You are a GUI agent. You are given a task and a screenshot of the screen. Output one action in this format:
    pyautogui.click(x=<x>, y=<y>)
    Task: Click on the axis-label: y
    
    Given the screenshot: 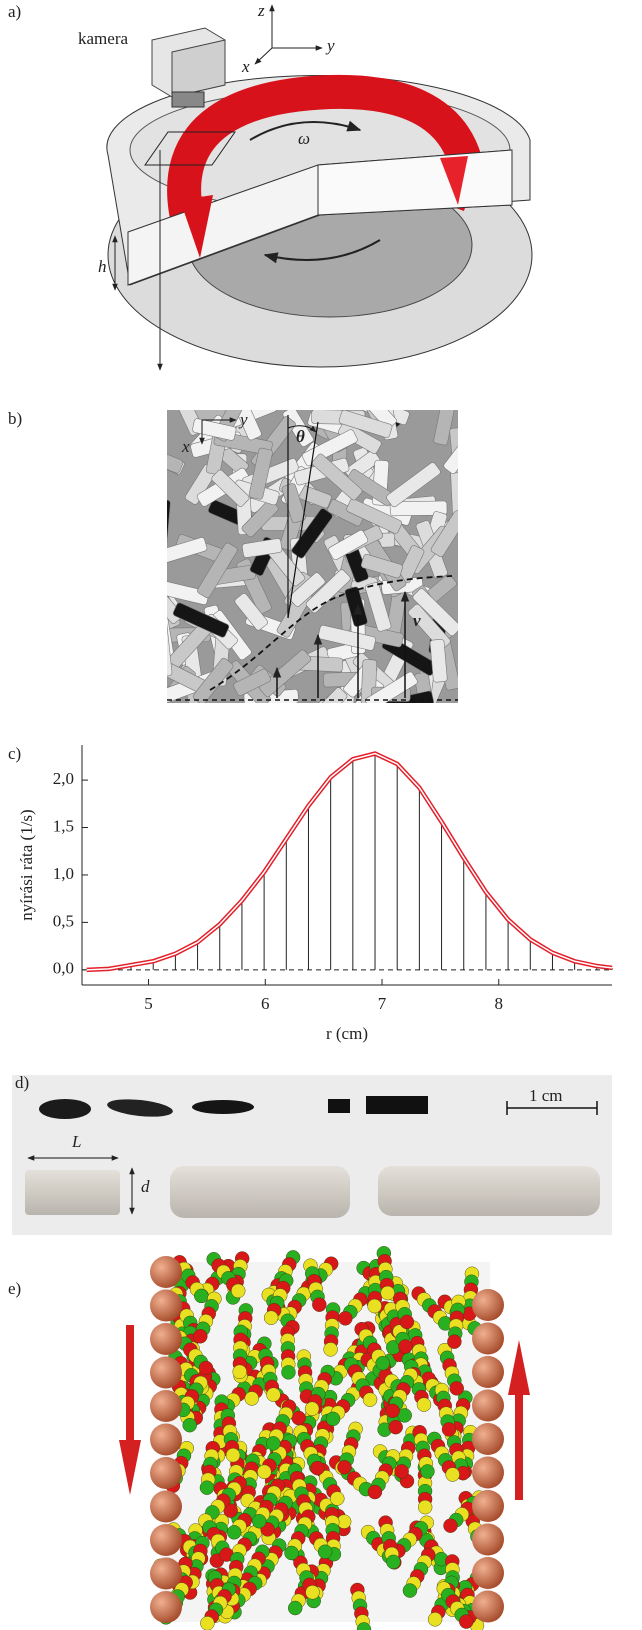 What is the action you would take?
    pyautogui.click(x=330, y=45)
    